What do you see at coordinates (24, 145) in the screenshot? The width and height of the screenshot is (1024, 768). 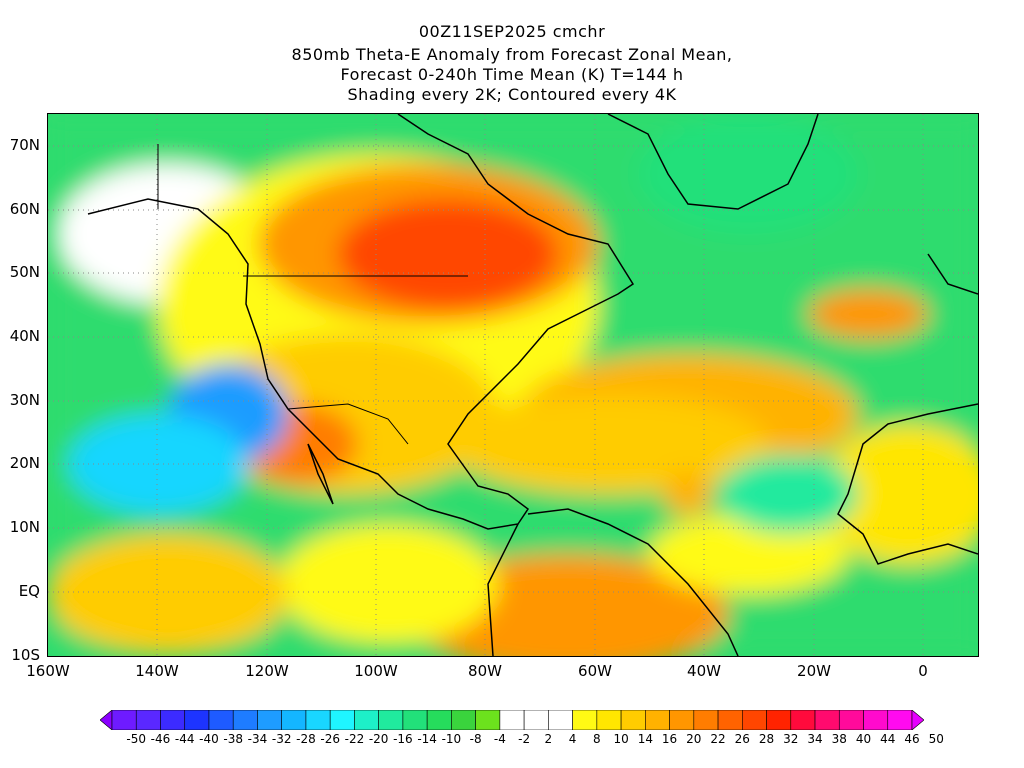 I see `lat-tick-label: 70N` at bounding box center [24, 145].